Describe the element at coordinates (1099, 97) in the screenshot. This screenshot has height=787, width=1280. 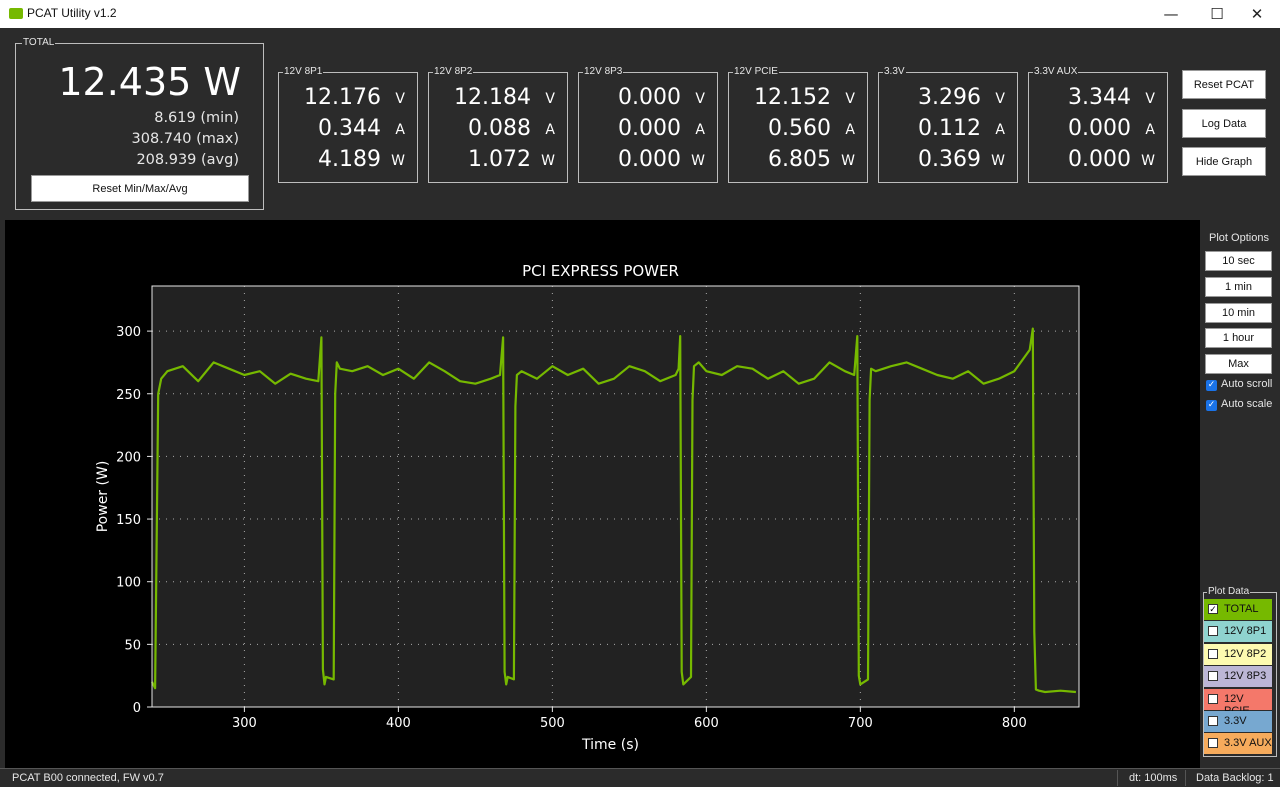
I see `rail-volts-value: 3.344` at that location.